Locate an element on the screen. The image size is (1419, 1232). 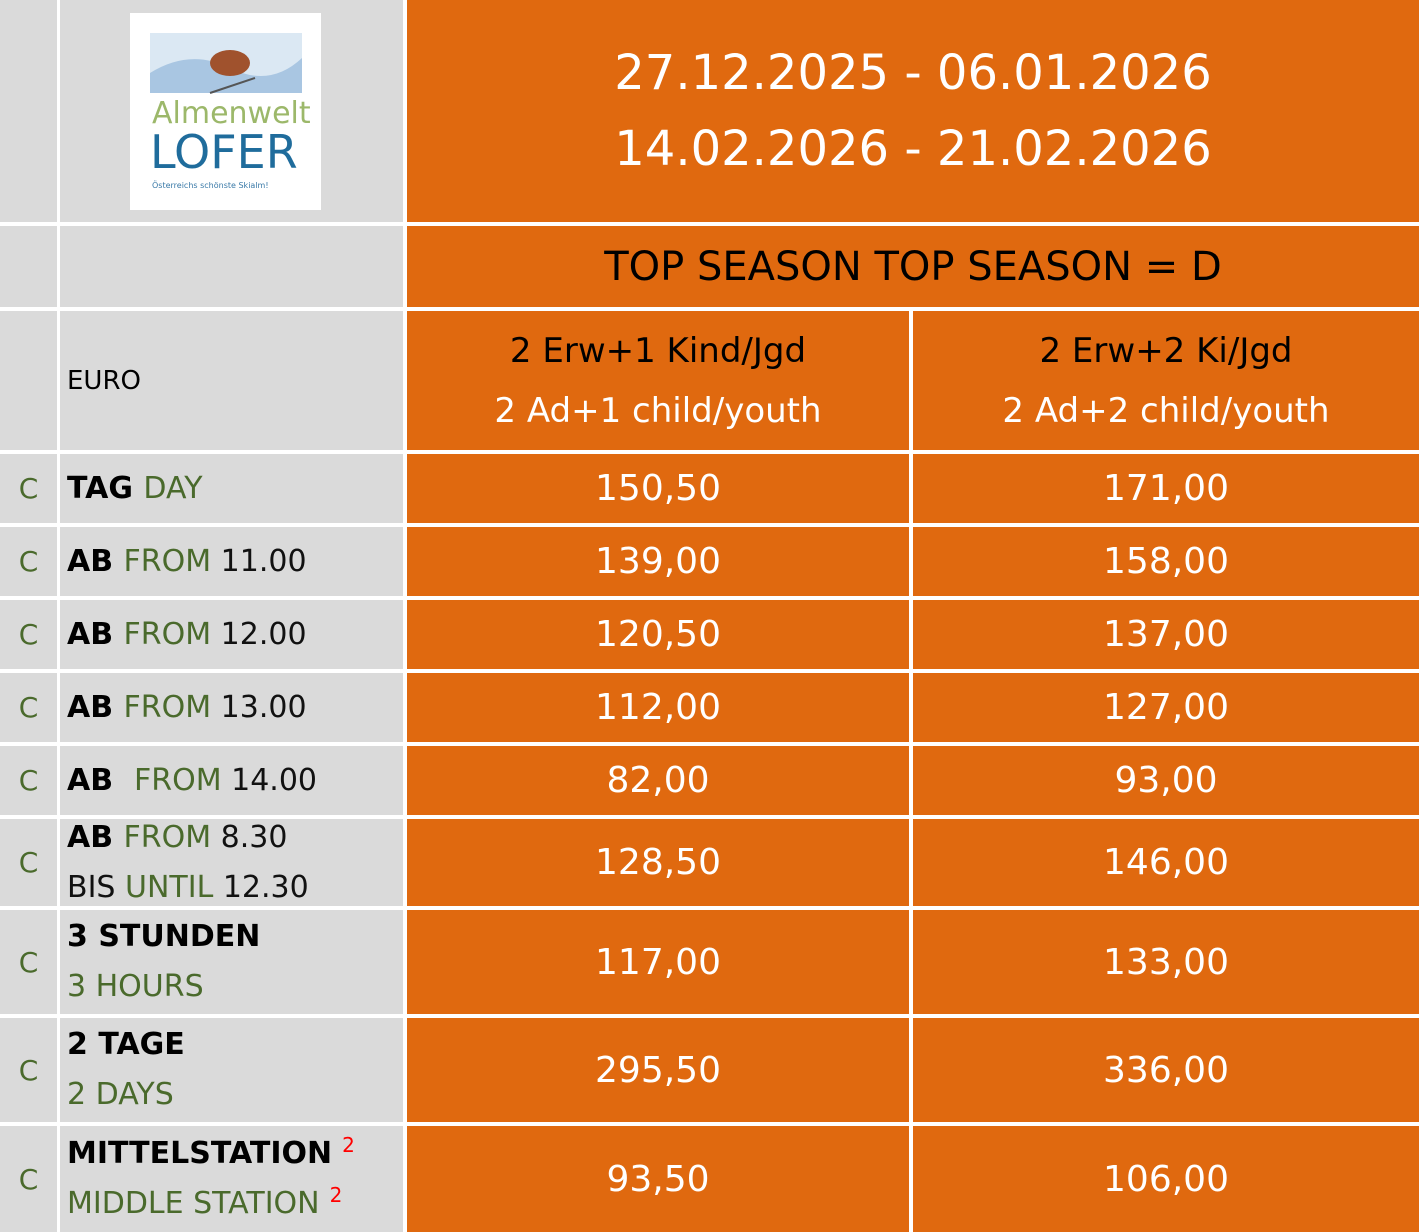
row-label: TAG DAY is located at coordinates (231, 488).